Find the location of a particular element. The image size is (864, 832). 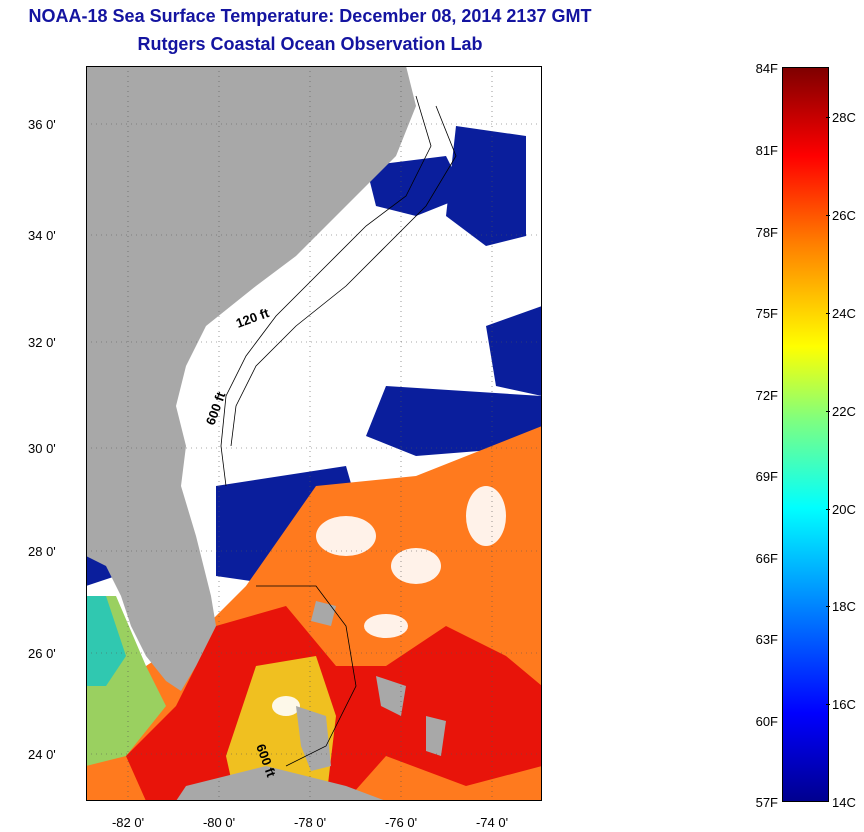

colorbar-label-81f: 81F is located at coordinates (766, 150).